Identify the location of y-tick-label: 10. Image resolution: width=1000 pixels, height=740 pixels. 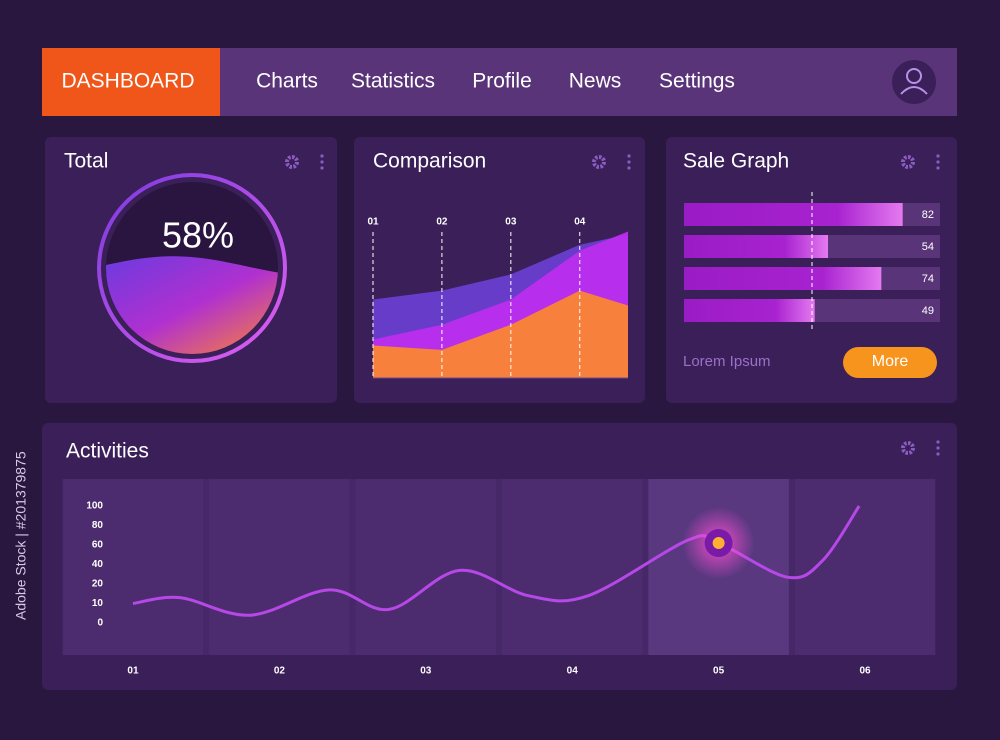
(98, 603).